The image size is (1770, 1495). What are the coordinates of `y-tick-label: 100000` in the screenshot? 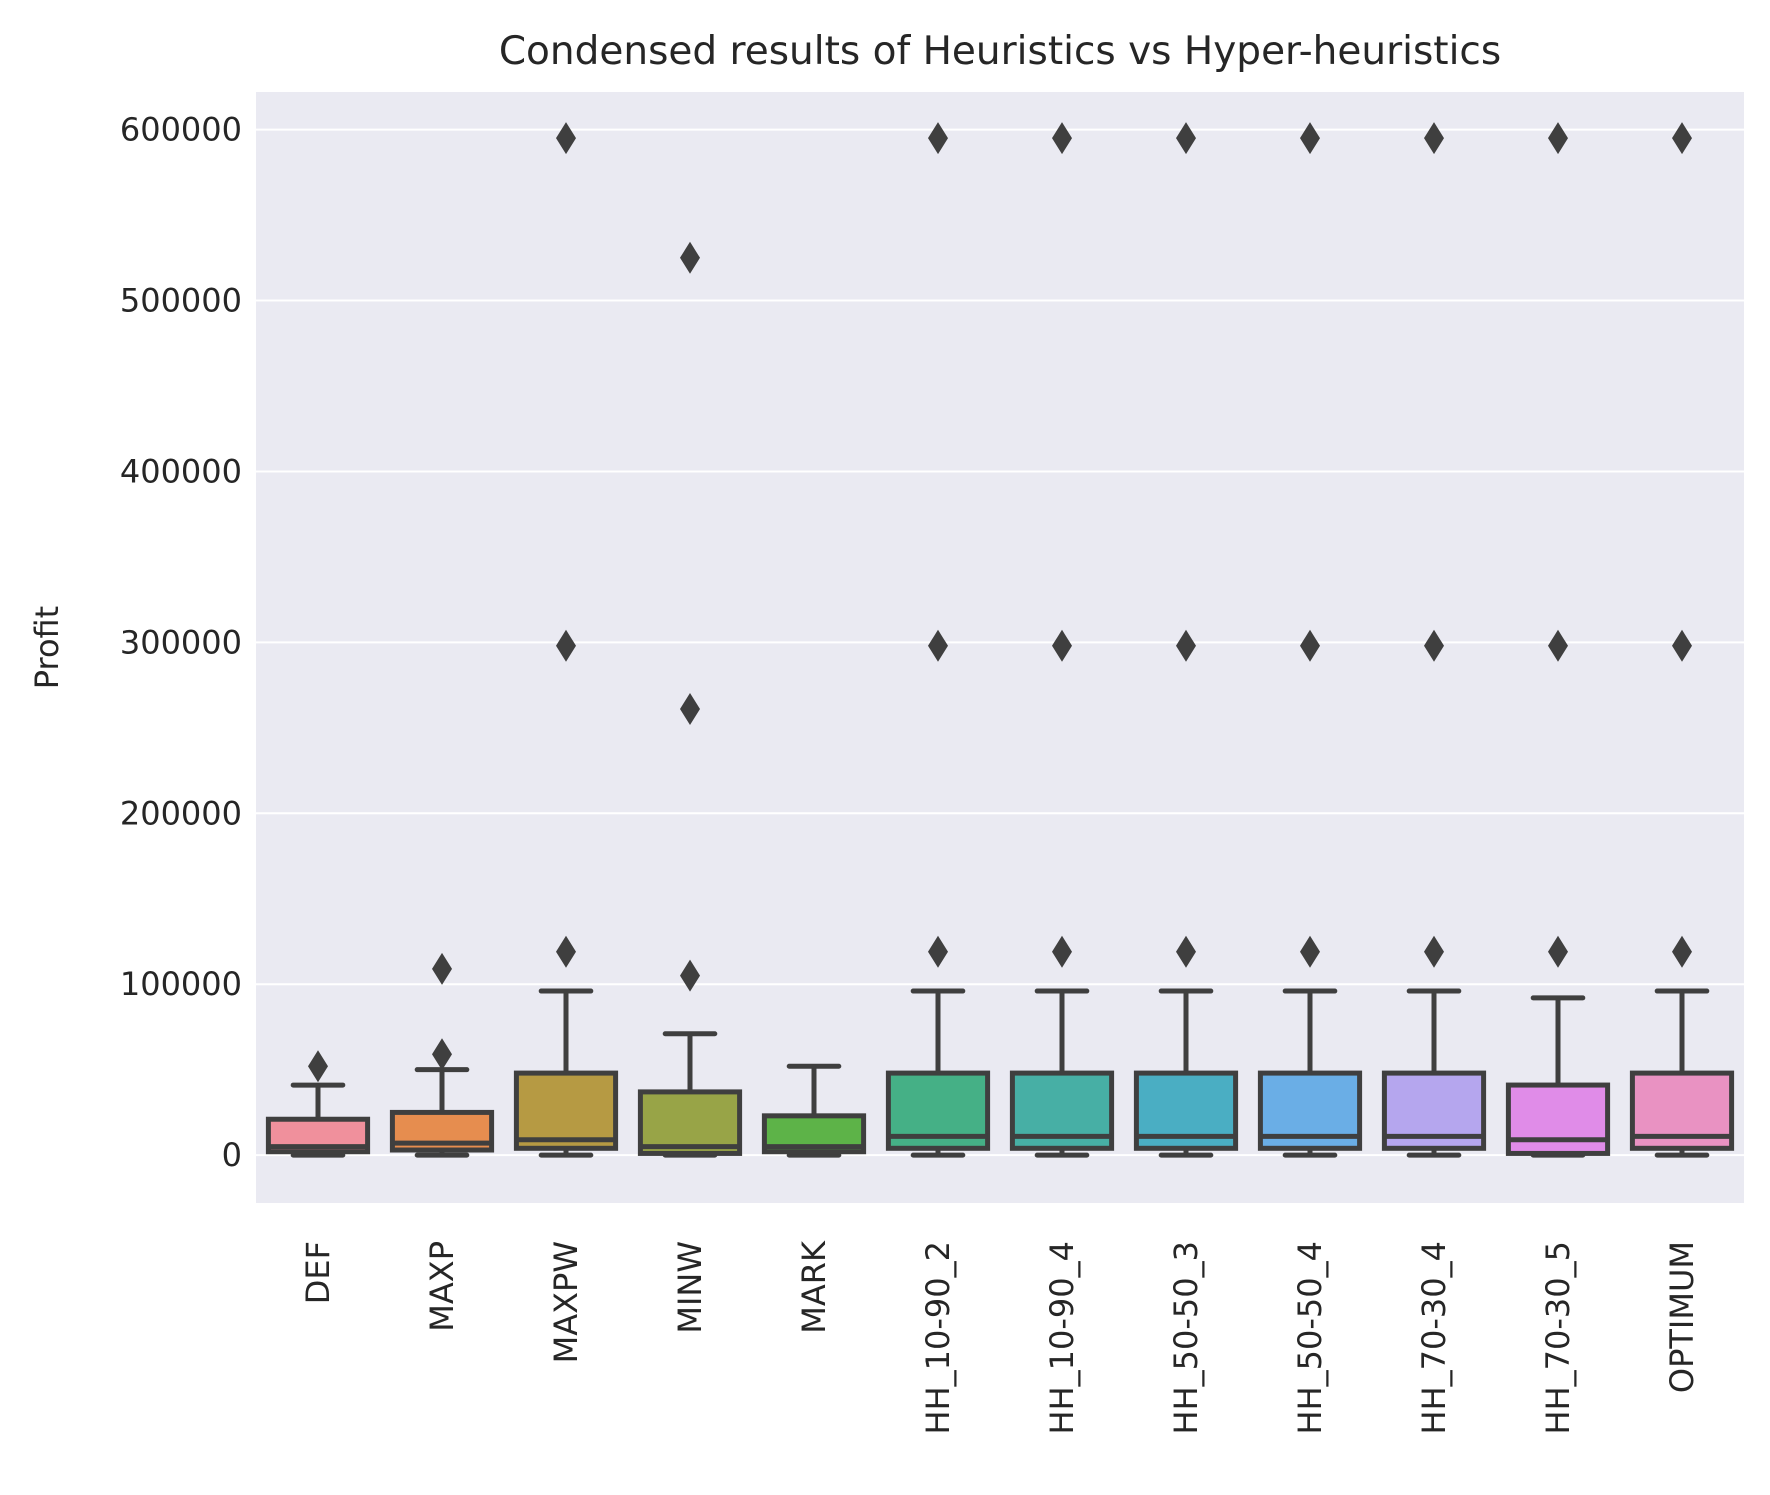 It's located at (181, 984).